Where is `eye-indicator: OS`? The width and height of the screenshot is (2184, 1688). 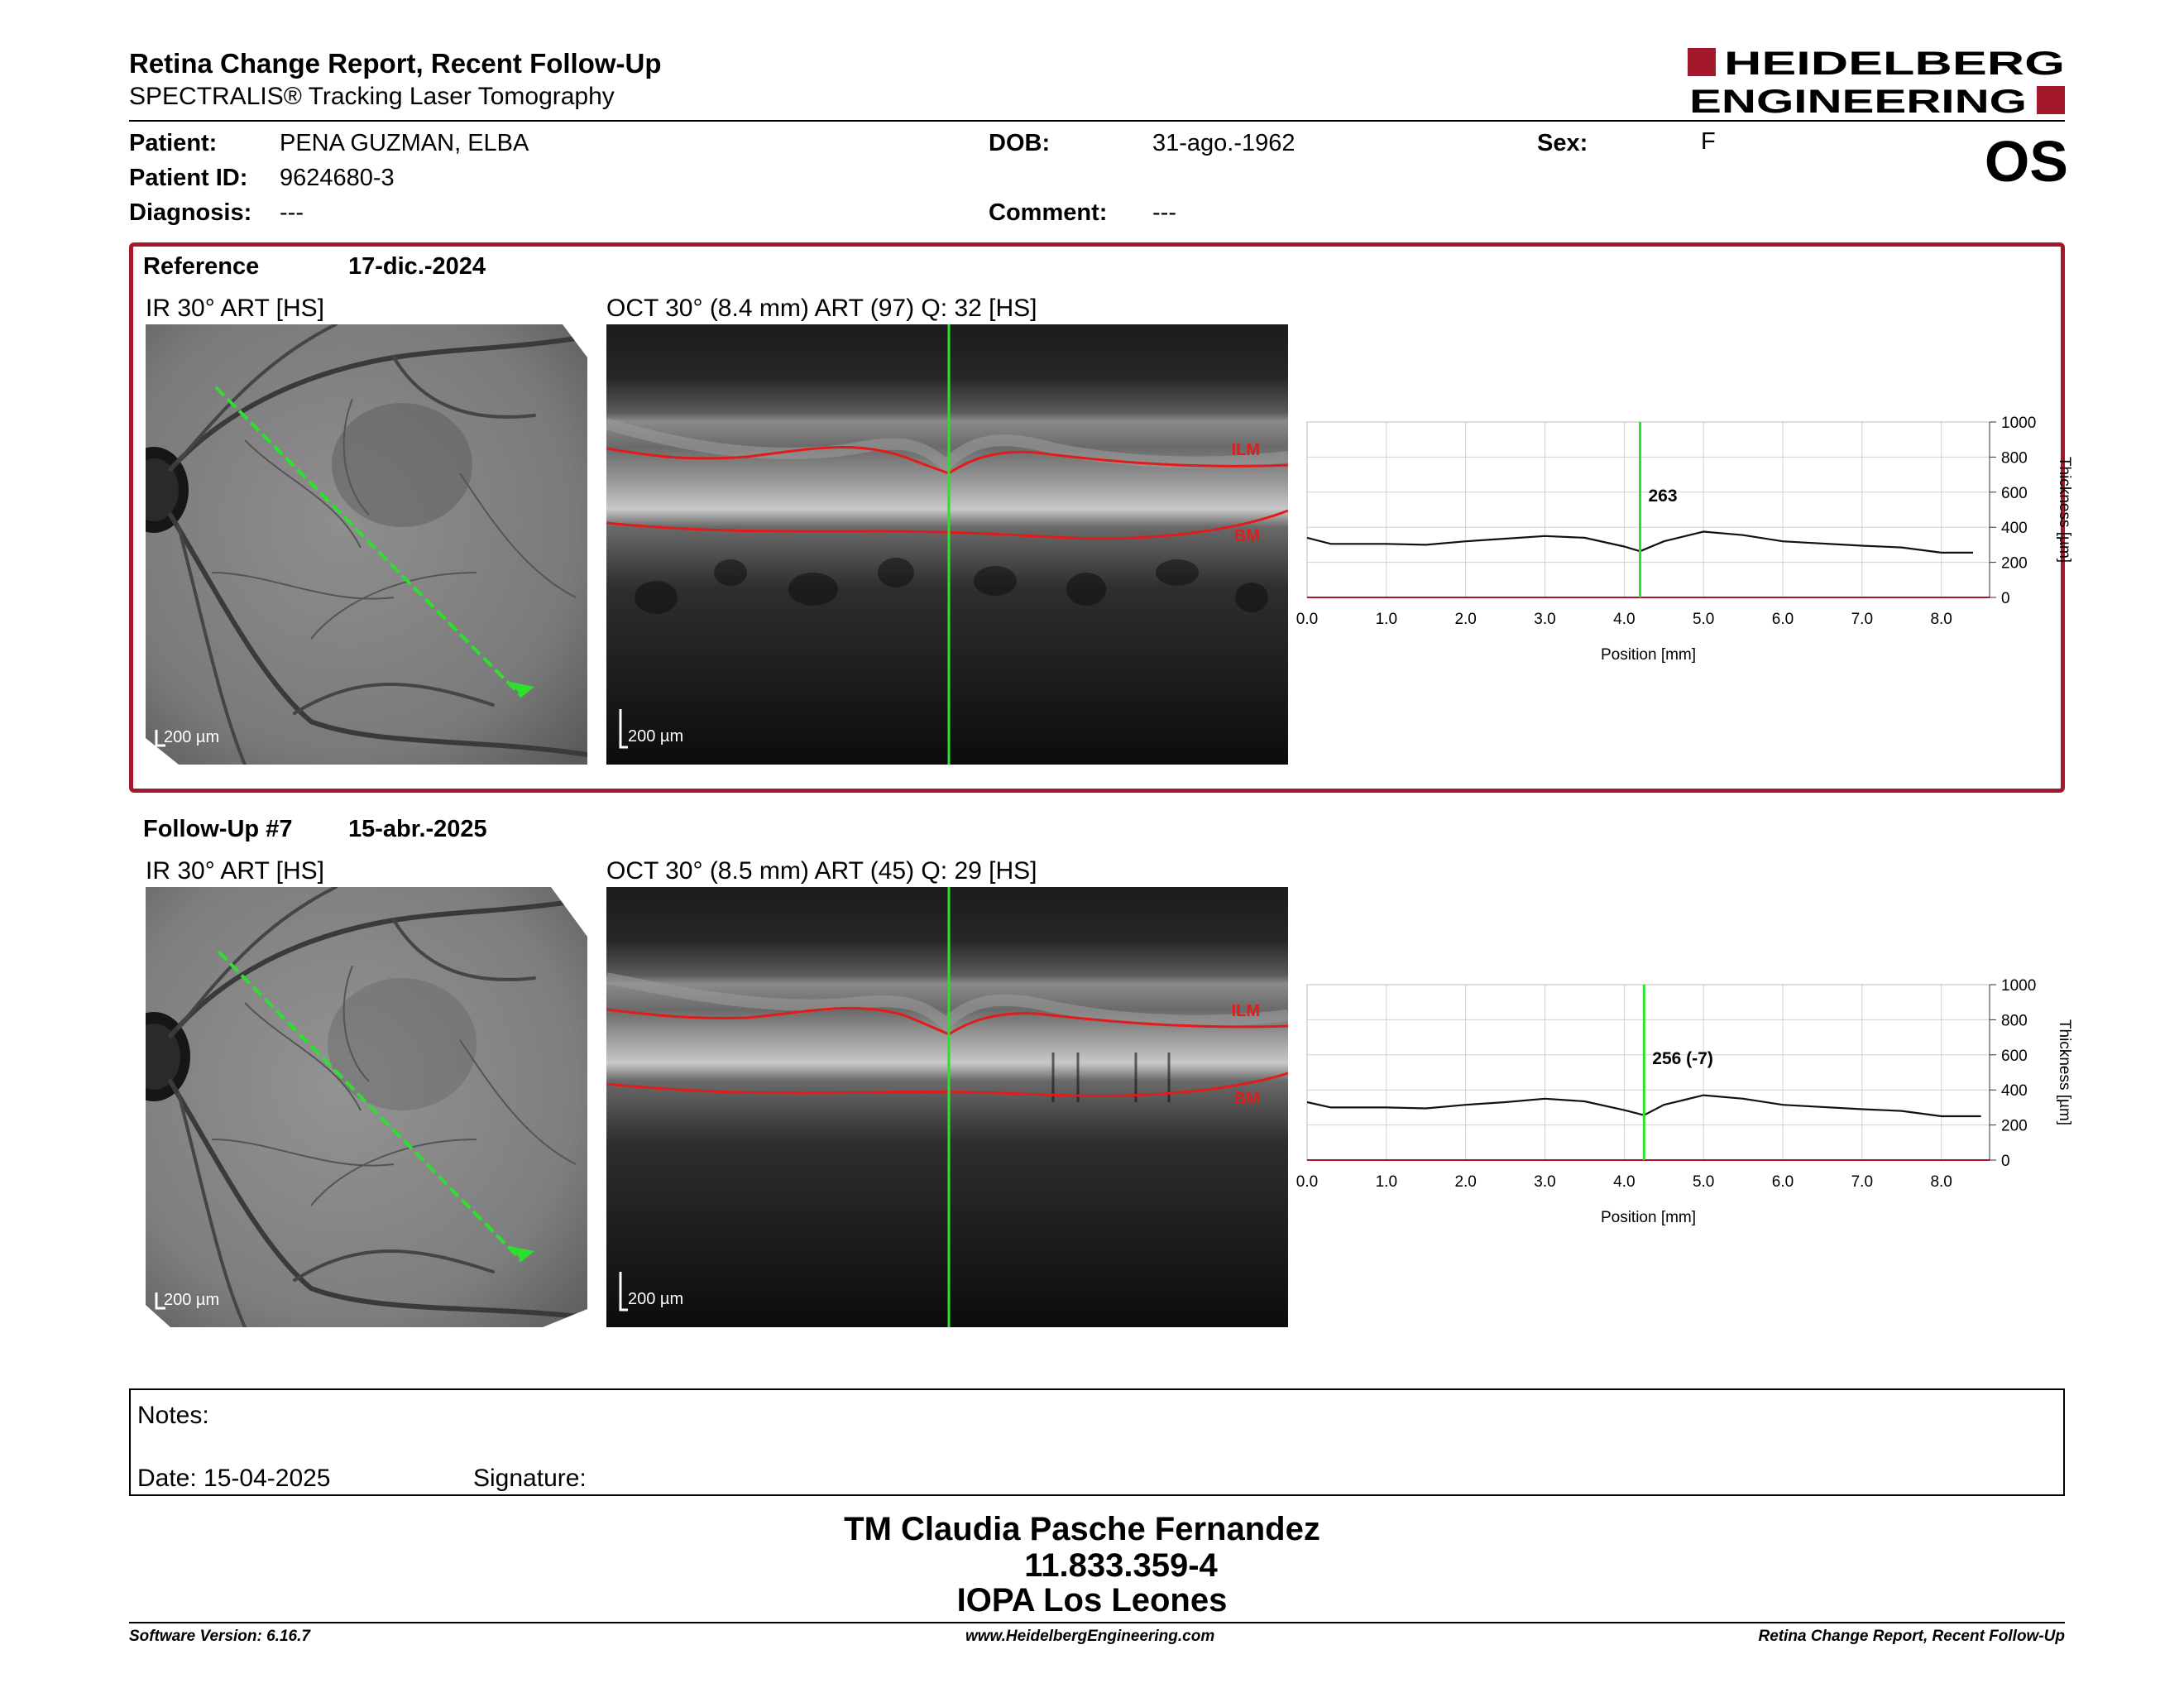
eye-indicator: OS is located at coordinates (2026, 161).